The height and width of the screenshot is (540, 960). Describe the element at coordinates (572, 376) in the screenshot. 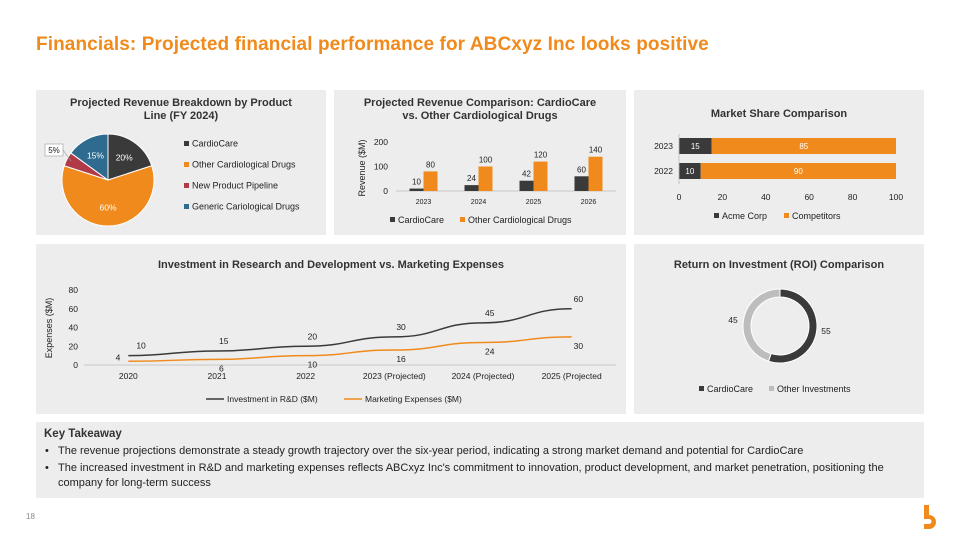

I see `x-tick-label: 2025 (Projected` at that location.